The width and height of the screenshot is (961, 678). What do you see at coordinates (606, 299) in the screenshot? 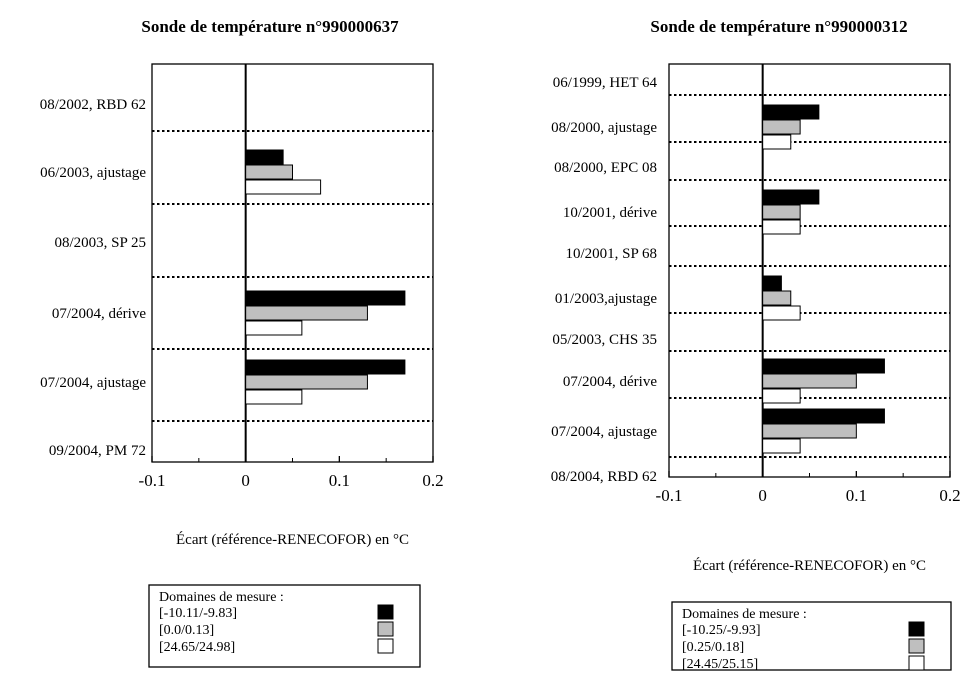
I see `row-label: 01/2003,ajustage` at bounding box center [606, 299].